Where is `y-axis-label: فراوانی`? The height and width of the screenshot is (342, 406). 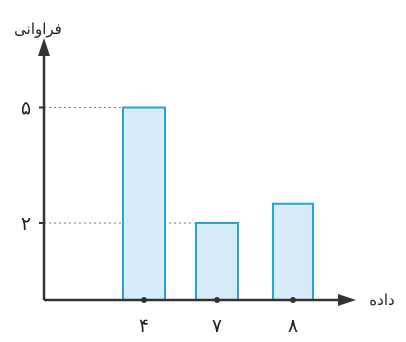
y-axis-label: فراوانی is located at coordinates (38, 29).